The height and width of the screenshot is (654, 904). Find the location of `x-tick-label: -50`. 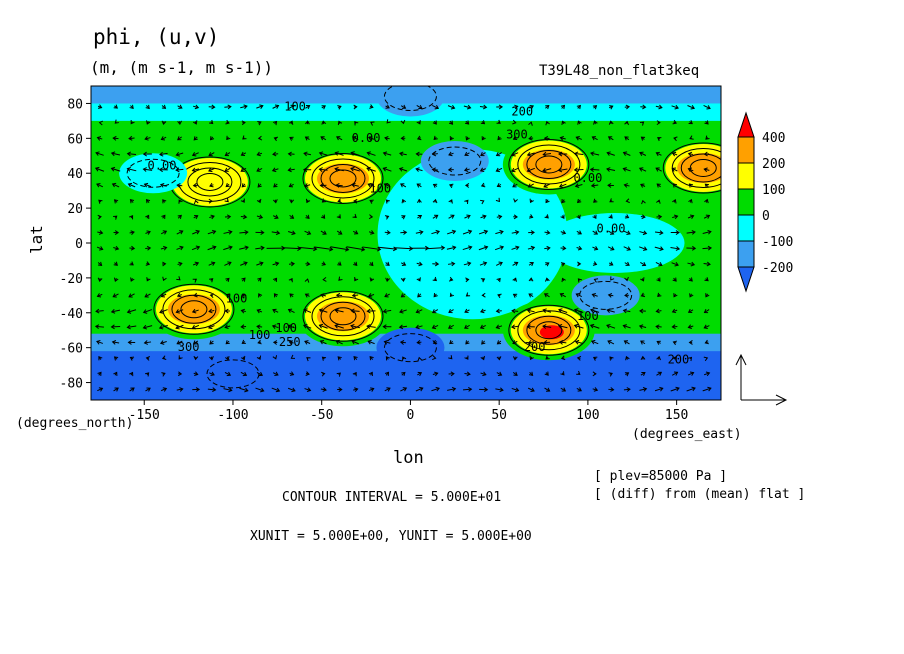

x-tick-label: -50 is located at coordinates (321, 415).